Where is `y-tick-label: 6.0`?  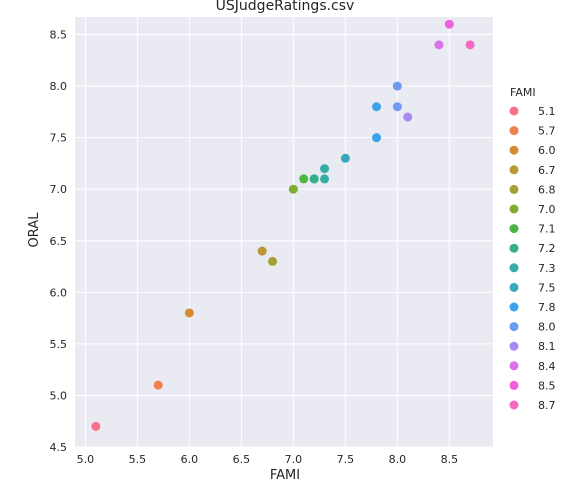
y-tick-label: 6.0 is located at coordinates (59, 292).